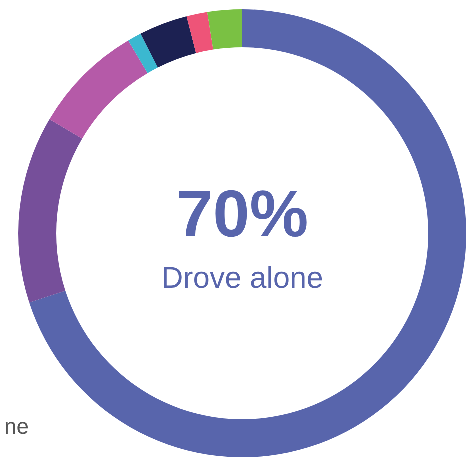 This screenshot has height=466, width=467. Describe the element at coordinates (243, 278) in the screenshot. I see `text: Drove alone` at that location.